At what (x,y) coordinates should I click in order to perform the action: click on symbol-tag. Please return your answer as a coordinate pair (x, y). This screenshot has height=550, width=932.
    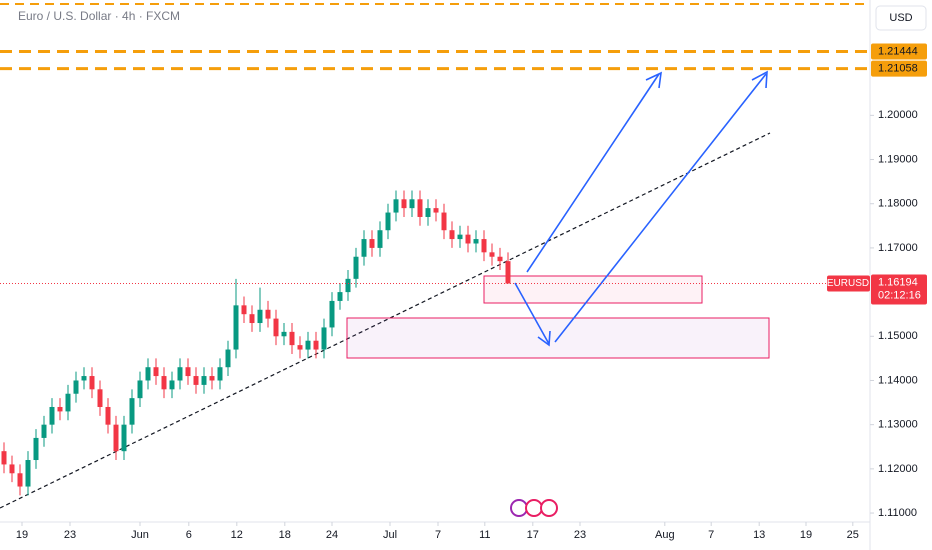
    Looking at the image, I should click on (848, 283).